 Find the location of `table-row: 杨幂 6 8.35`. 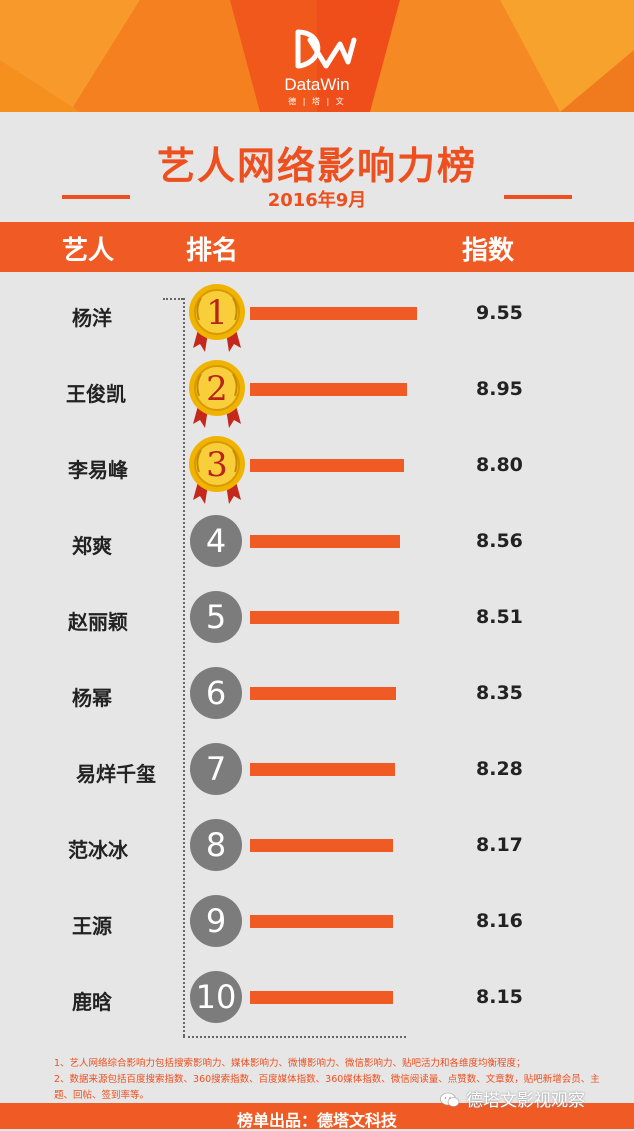

table-row: 杨幂 6 8.35 is located at coordinates (317, 698).